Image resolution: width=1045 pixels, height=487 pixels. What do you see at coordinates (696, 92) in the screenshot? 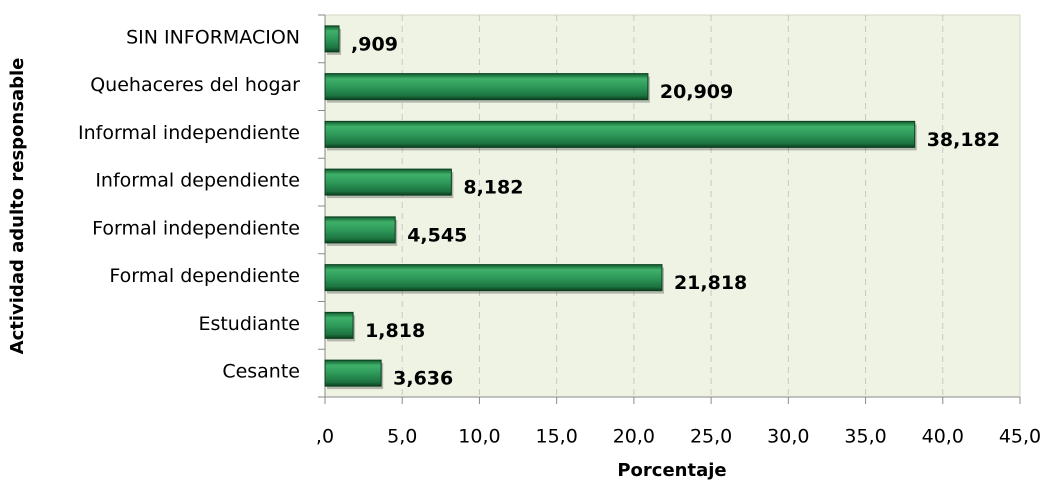
I see `value-label: 20,909` at bounding box center [696, 92].